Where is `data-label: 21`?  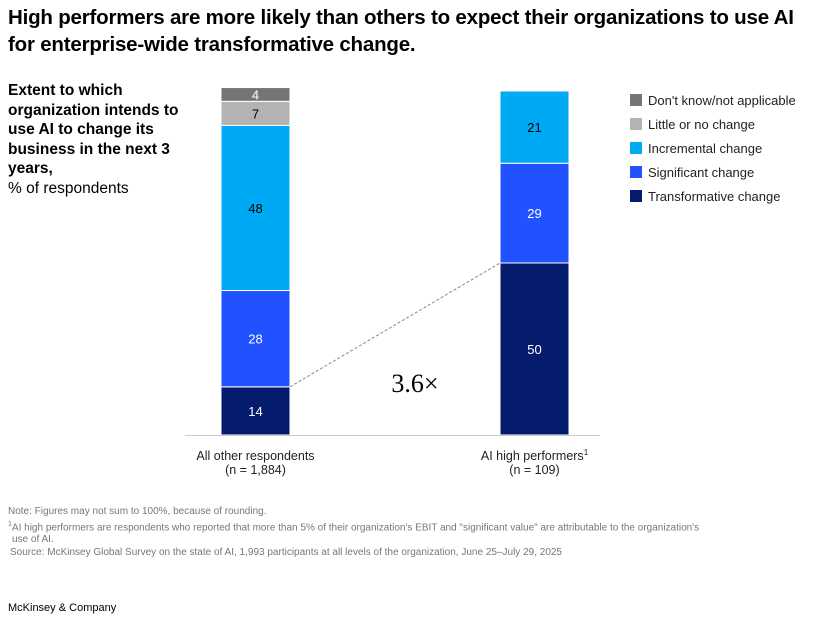 data-label: 21 is located at coordinates (534, 127).